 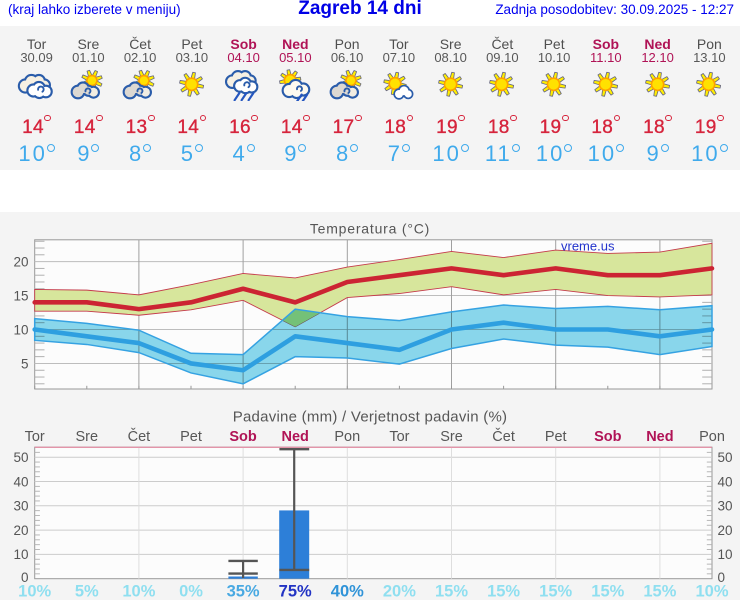 I want to click on svg-text: 0%, so click(x=191, y=591).